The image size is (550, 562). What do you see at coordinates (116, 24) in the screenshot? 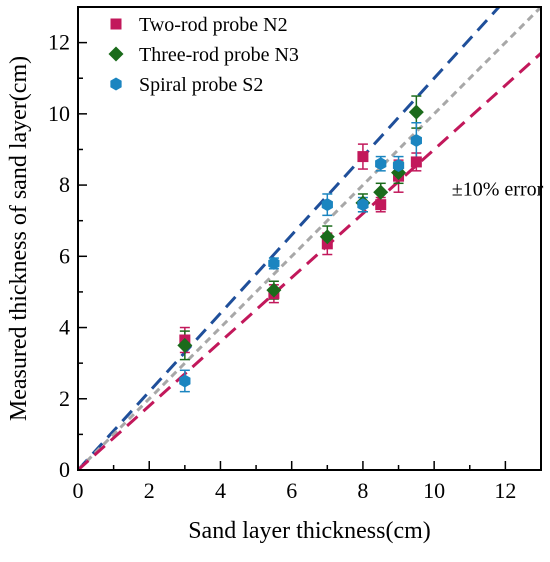
I see `legend-marker-square` at bounding box center [116, 24].